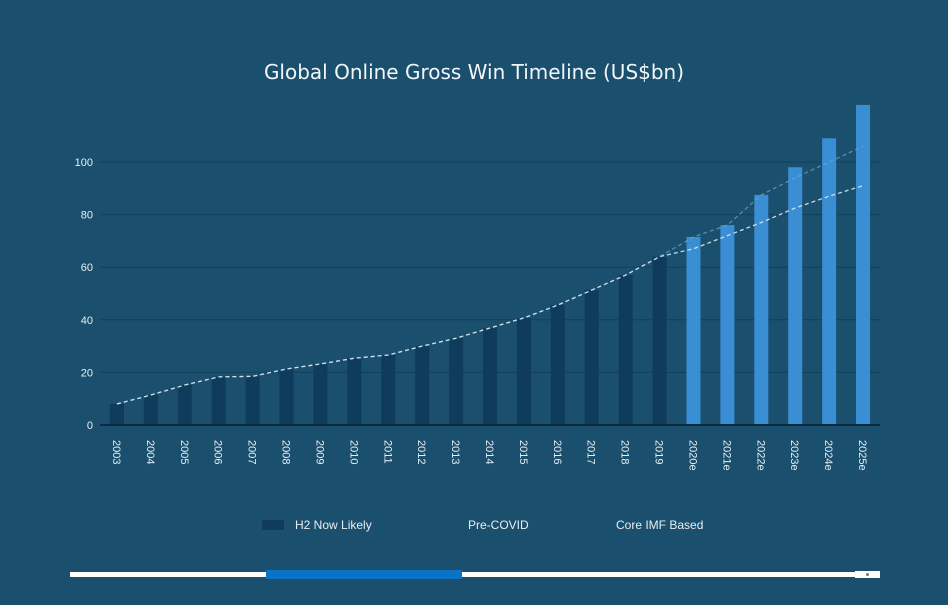 This screenshot has width=948, height=605. What do you see at coordinates (421, 452) in the screenshot?
I see `x-tick-label: 2012` at bounding box center [421, 452].